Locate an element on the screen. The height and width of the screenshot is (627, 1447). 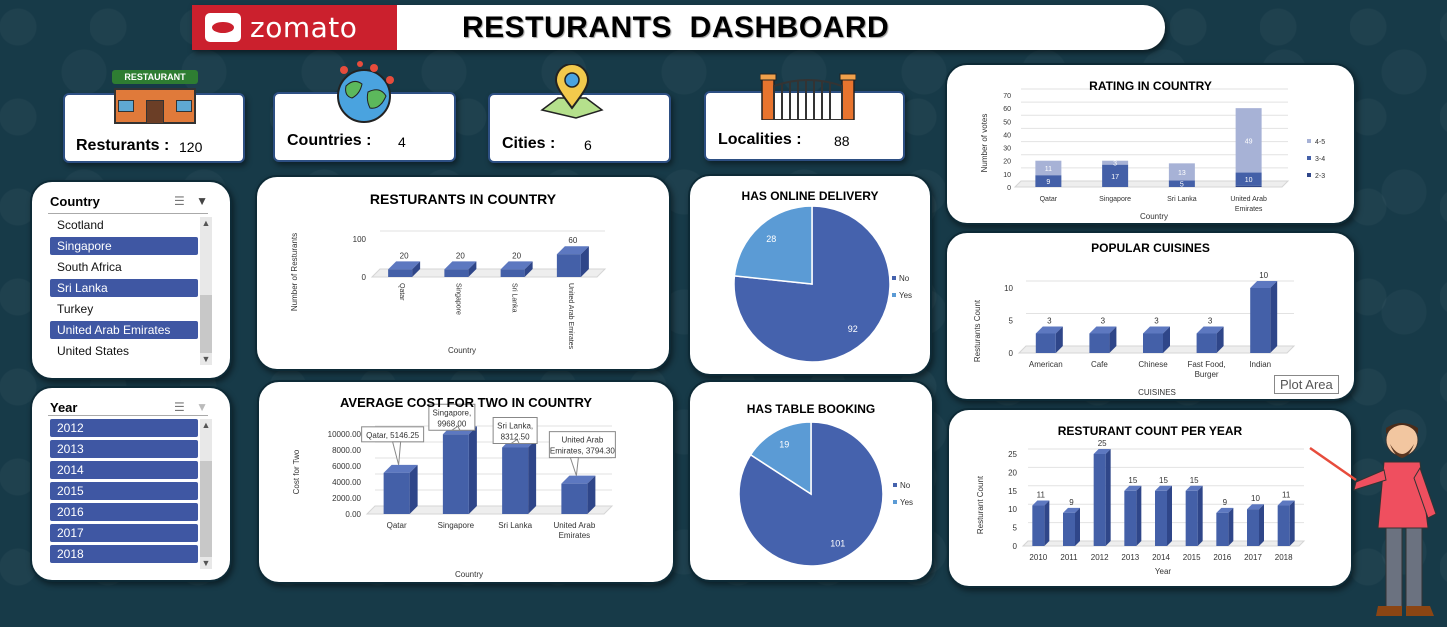
slicer-country-item: United States is located at coordinates (93, 351).